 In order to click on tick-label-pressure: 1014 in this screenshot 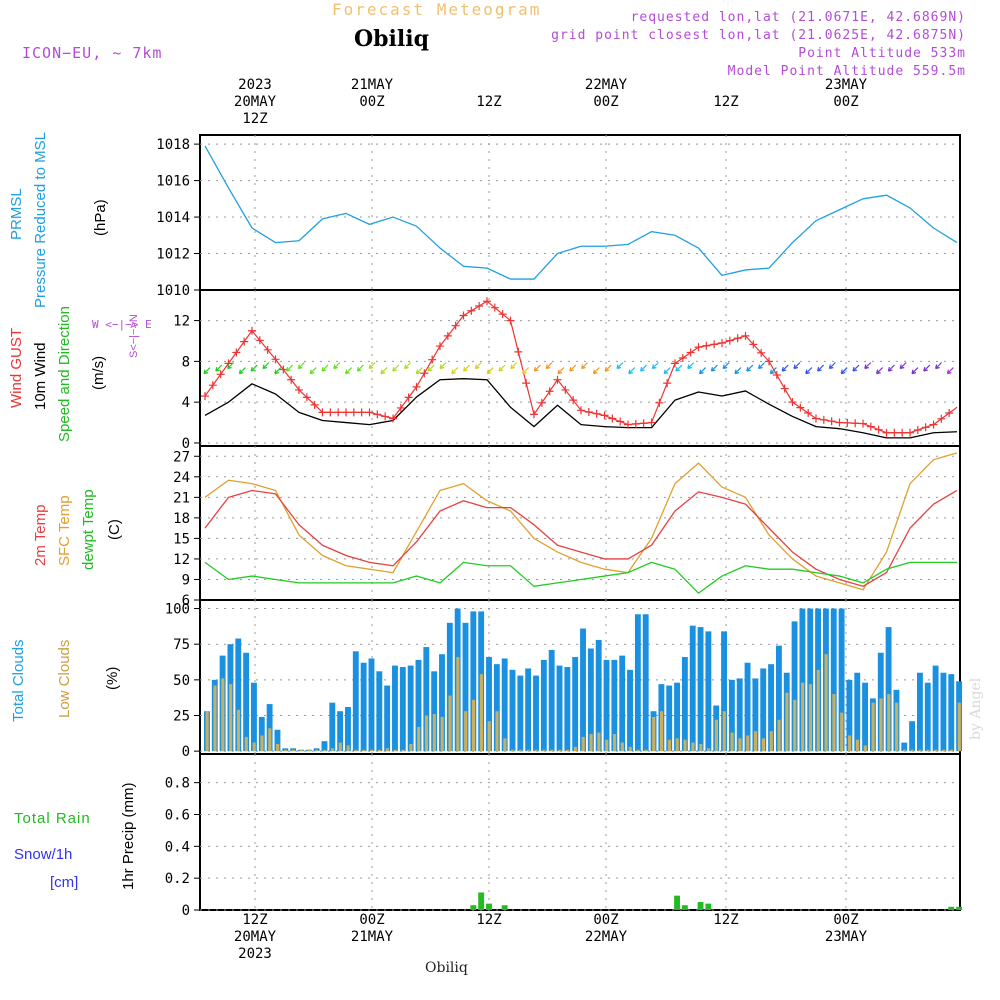, I will do `click(173, 218)`.